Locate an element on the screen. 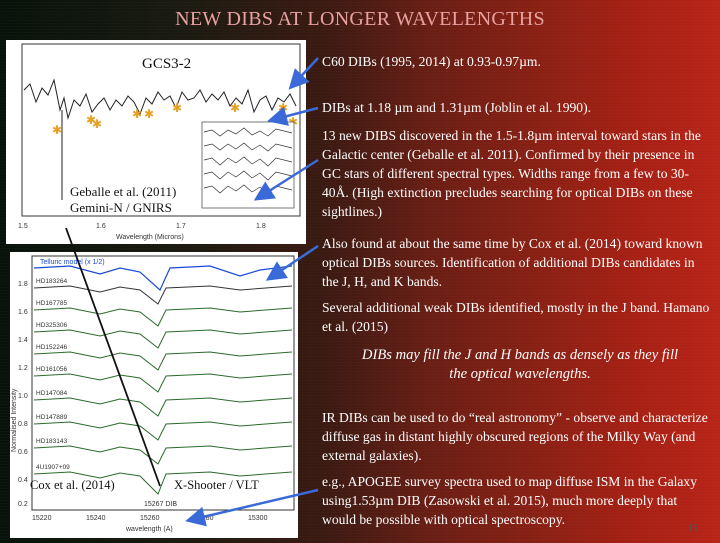 The image size is (720, 543). y-ticks: 1.8 1.6 1.4 1.2 1.0 0.8 0.6 0.4 0.2 is located at coordinates (23, 394).